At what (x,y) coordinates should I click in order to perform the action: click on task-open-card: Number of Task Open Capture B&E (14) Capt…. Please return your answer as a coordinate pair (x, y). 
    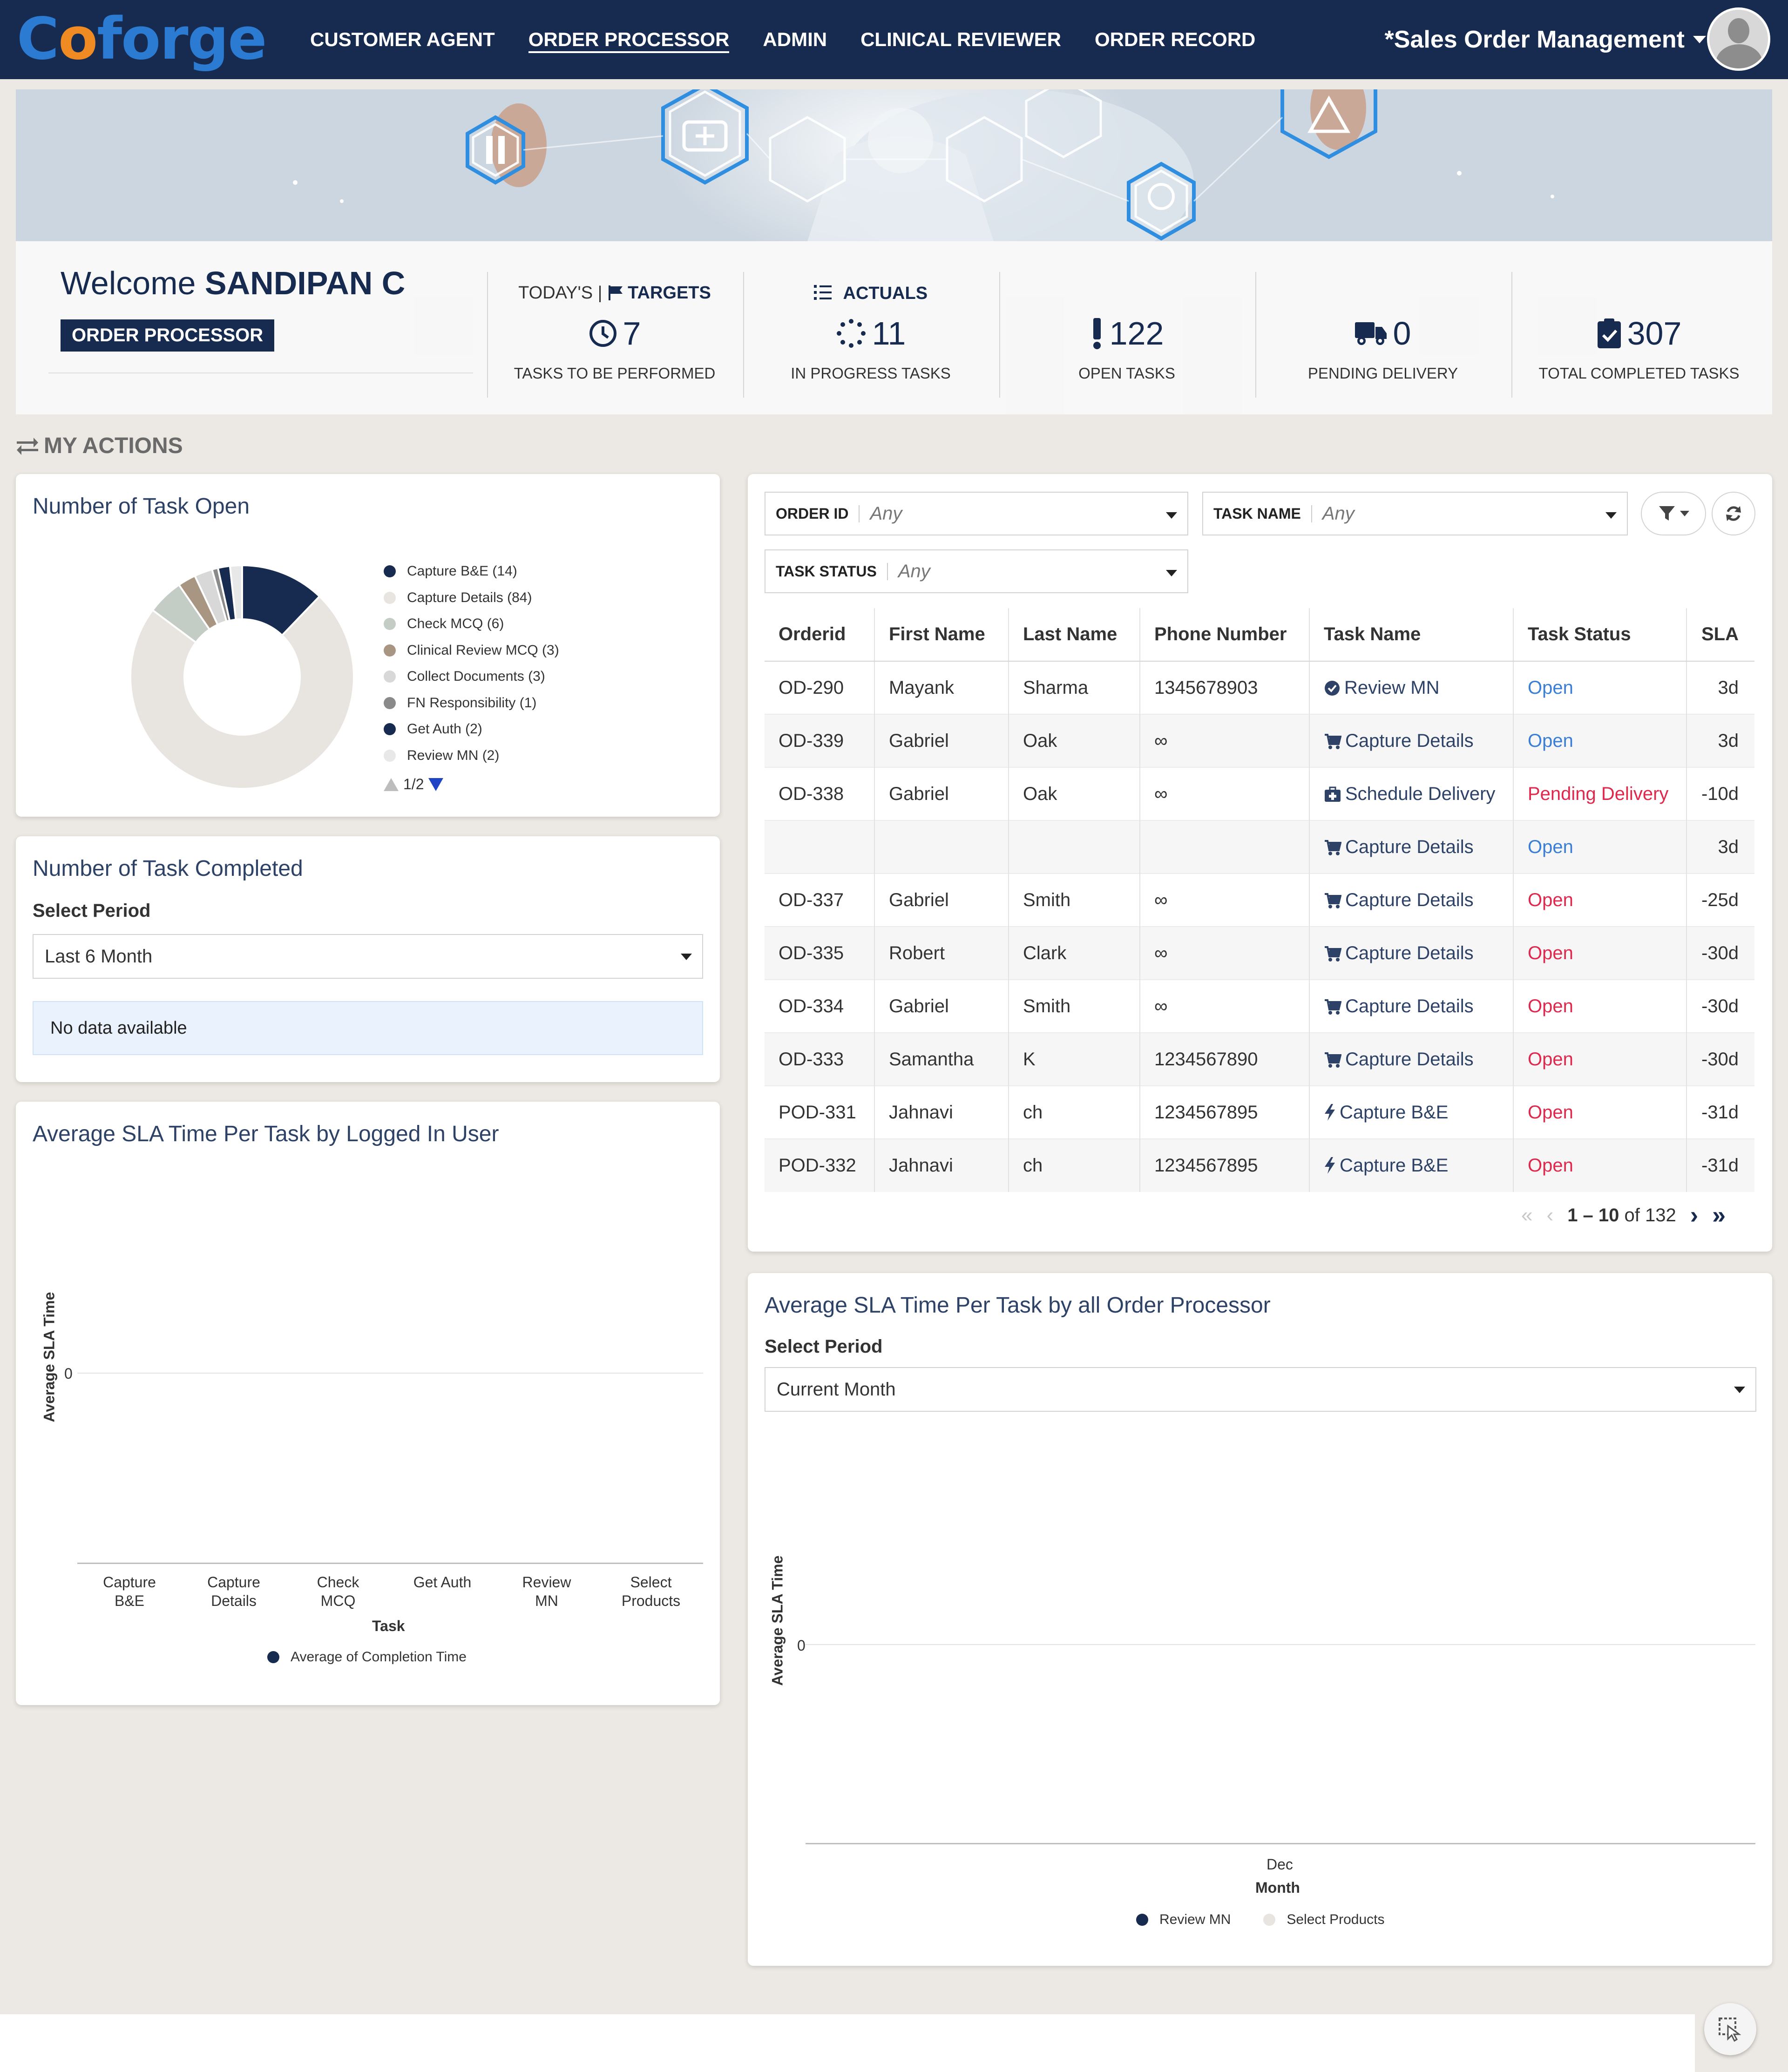
    Looking at the image, I should click on (368, 645).